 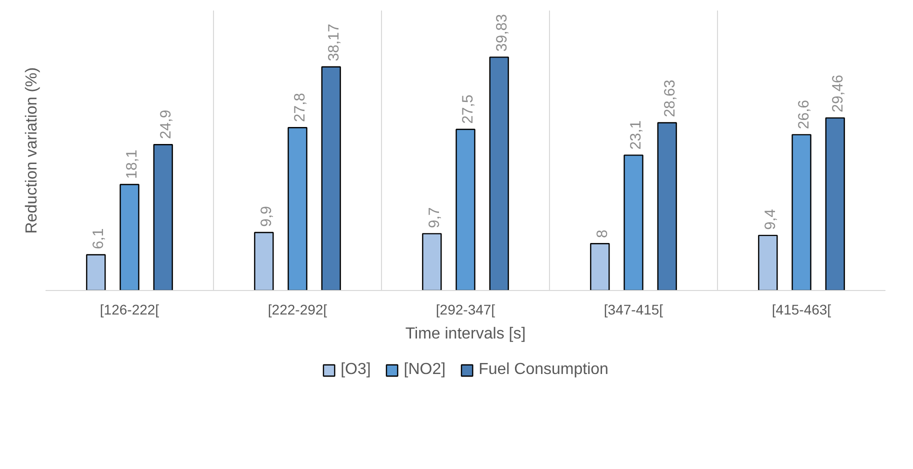 What do you see at coordinates (300, 107) in the screenshot?
I see `data-label: 27,8` at bounding box center [300, 107].